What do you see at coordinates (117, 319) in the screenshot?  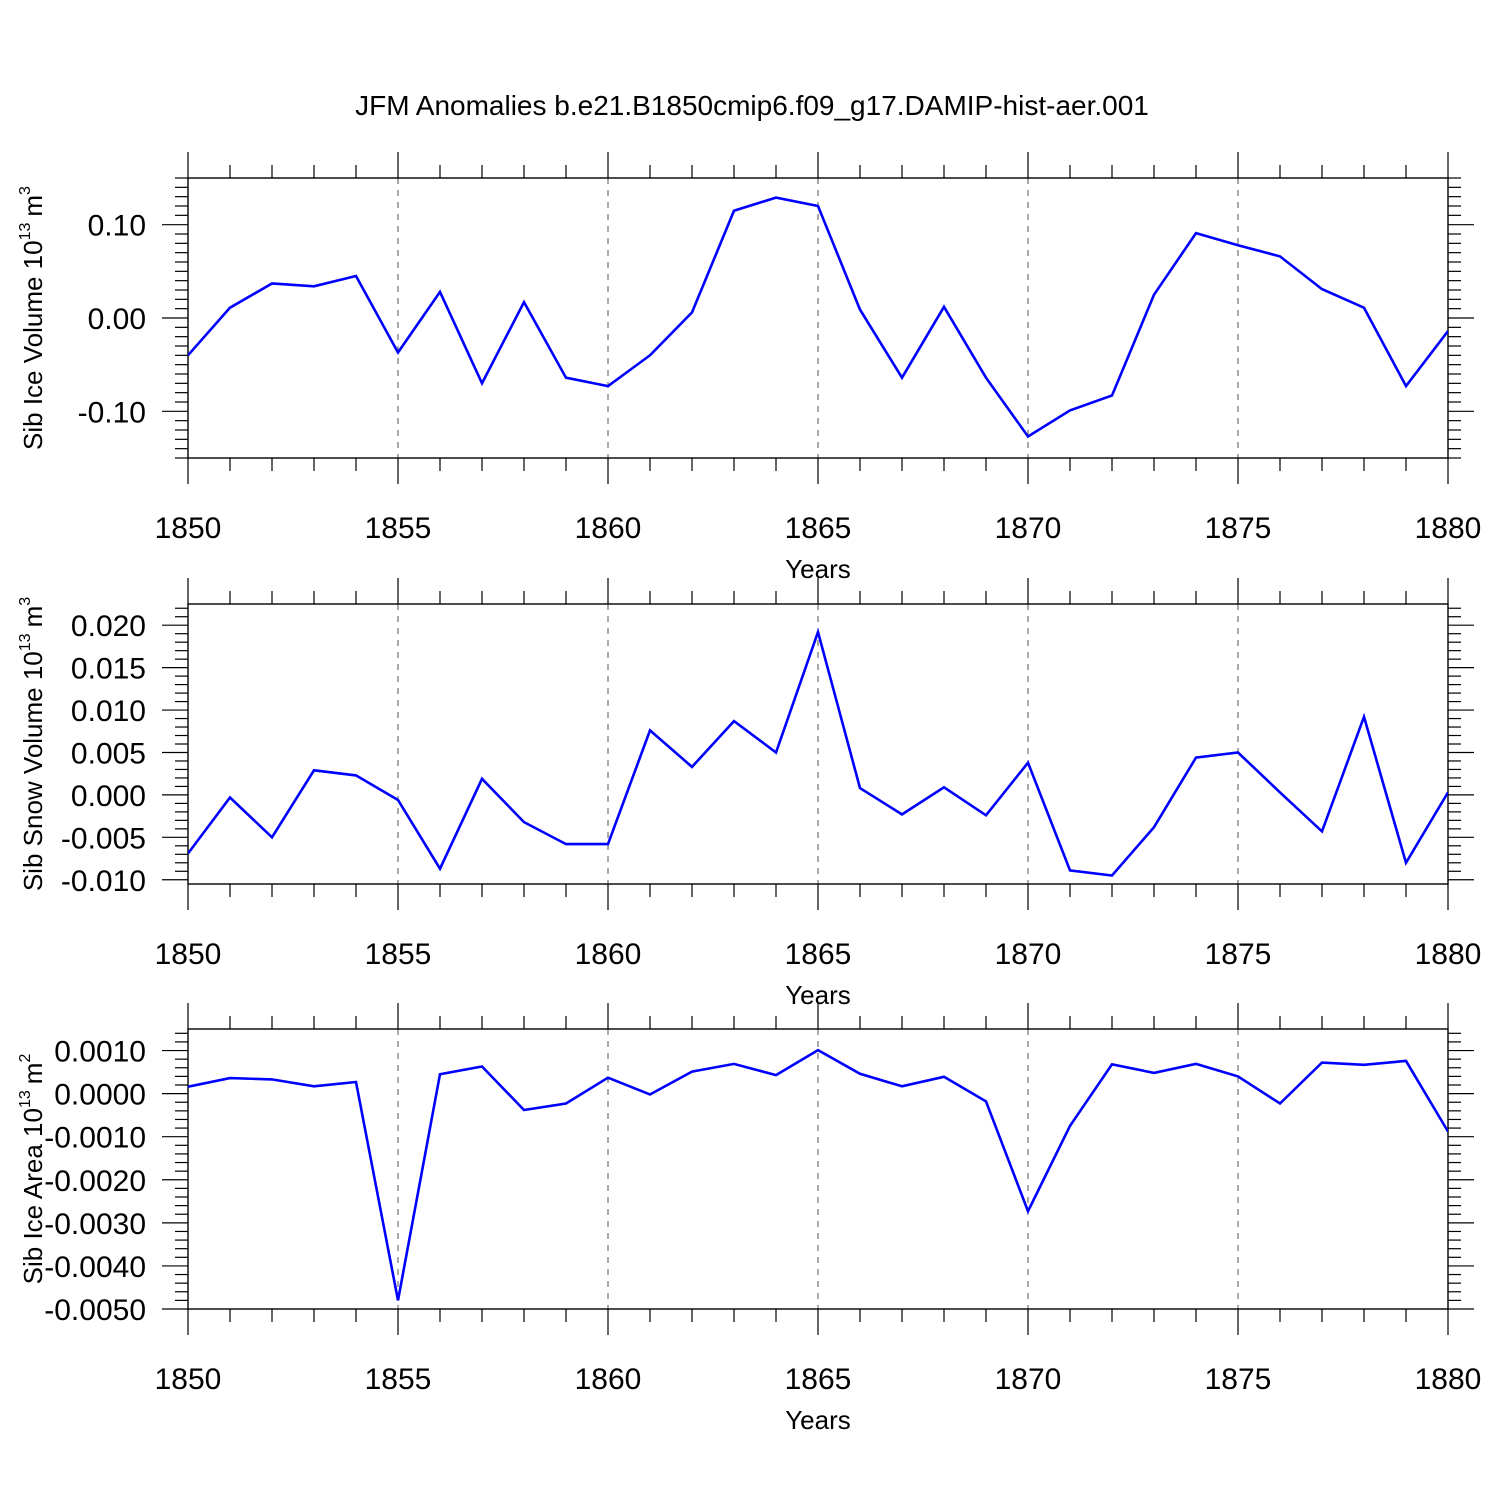 I see `y-tick-label: 0.00` at bounding box center [117, 319].